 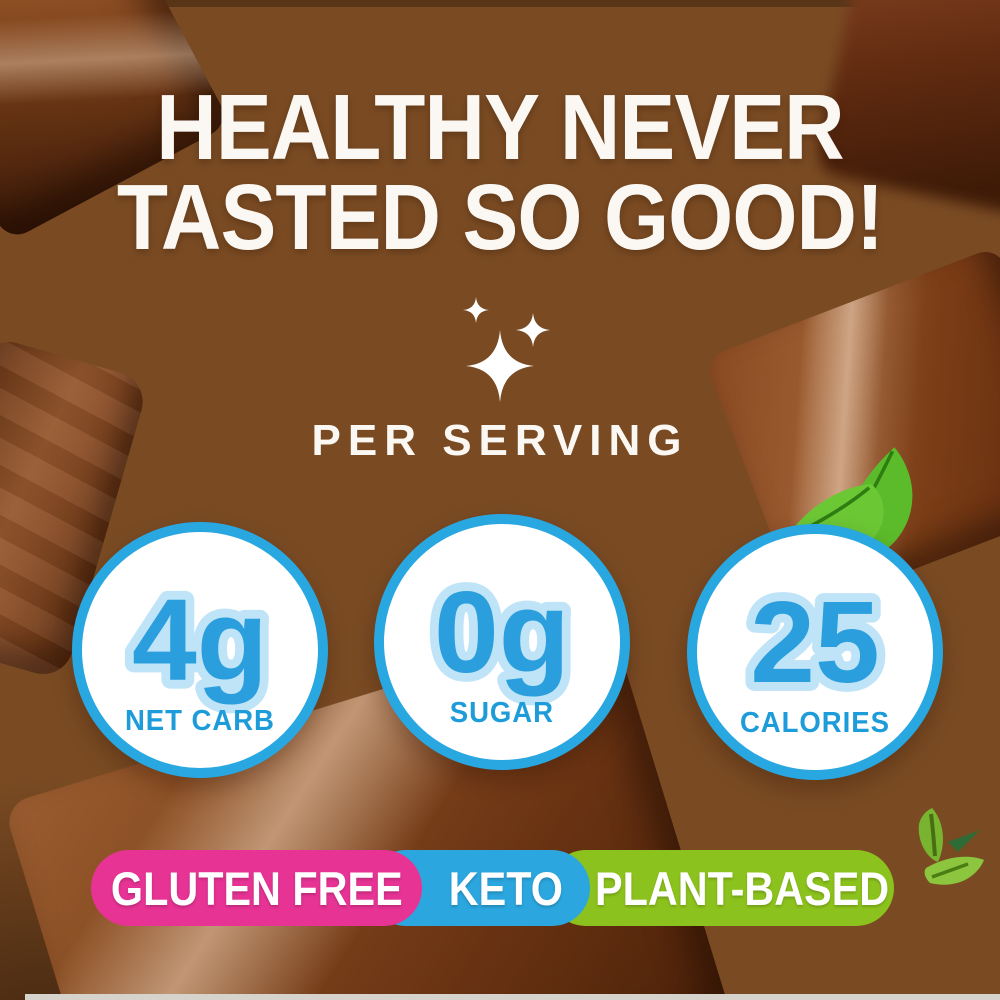 I want to click on badge-sugar-label: SUGAR, so click(x=502, y=712).